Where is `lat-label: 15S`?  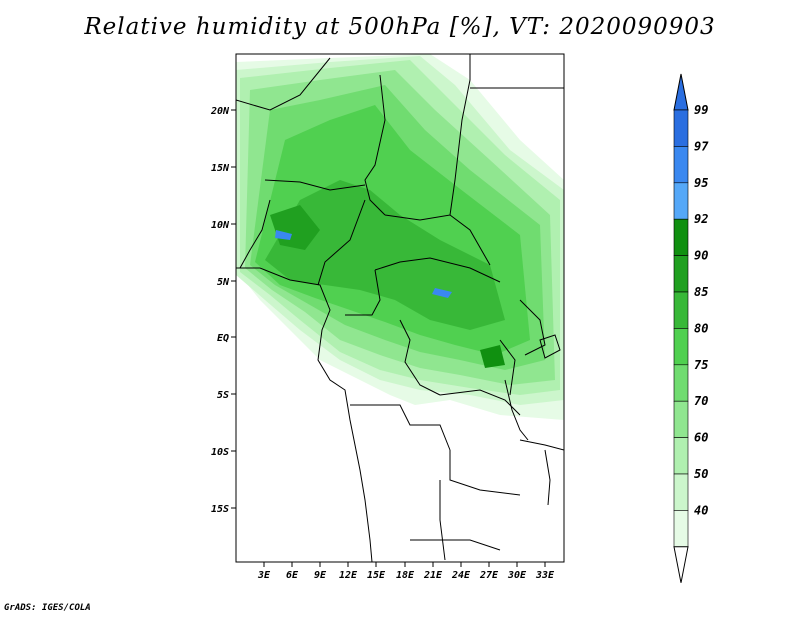 lat-label: 15S is located at coordinates (220, 509).